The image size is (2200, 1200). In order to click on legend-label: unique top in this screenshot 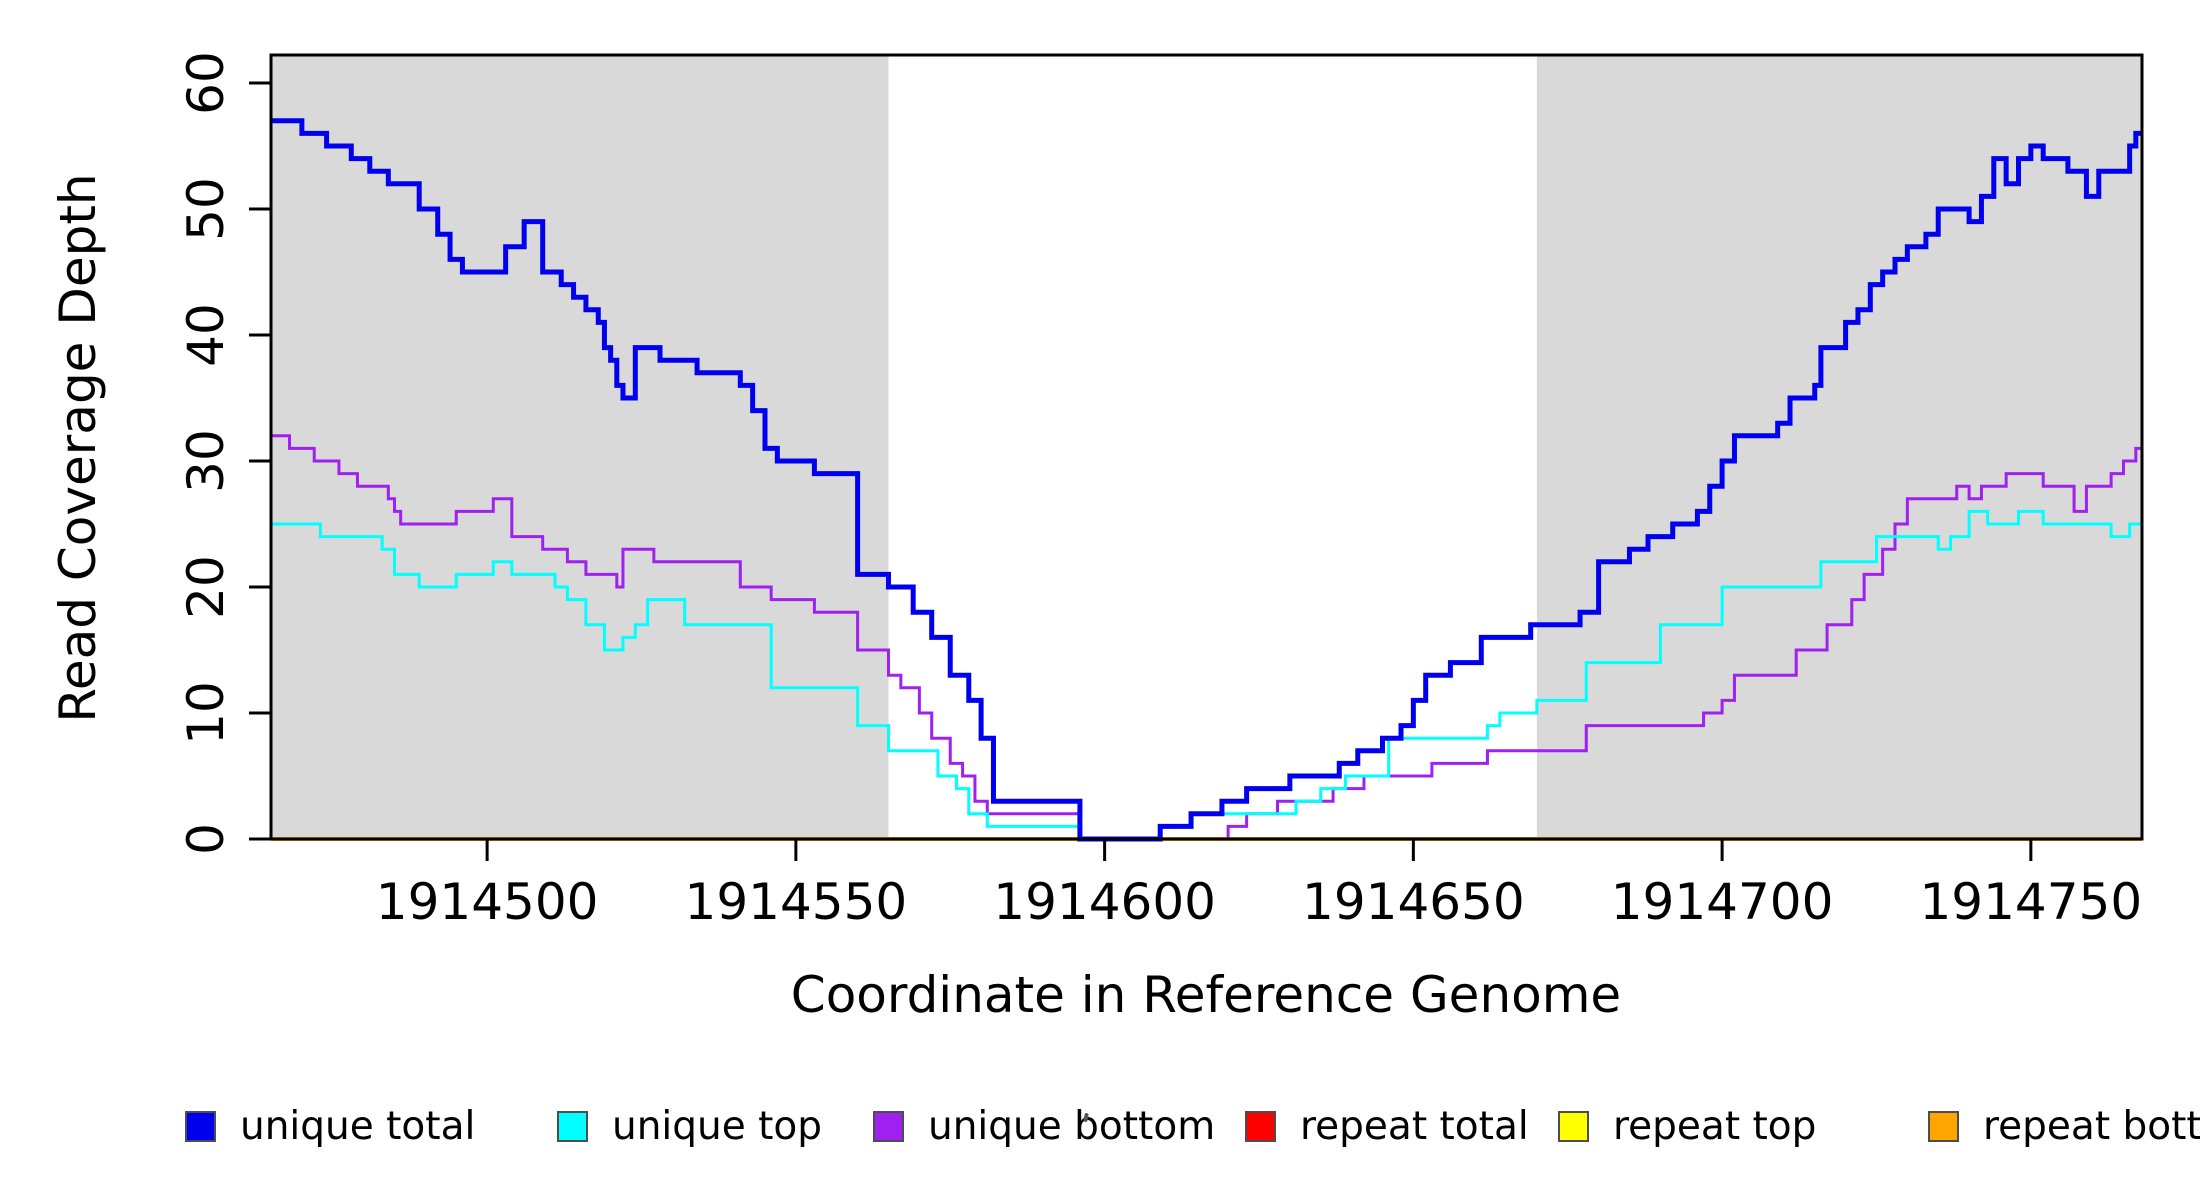, I will do `click(717, 1126)`.